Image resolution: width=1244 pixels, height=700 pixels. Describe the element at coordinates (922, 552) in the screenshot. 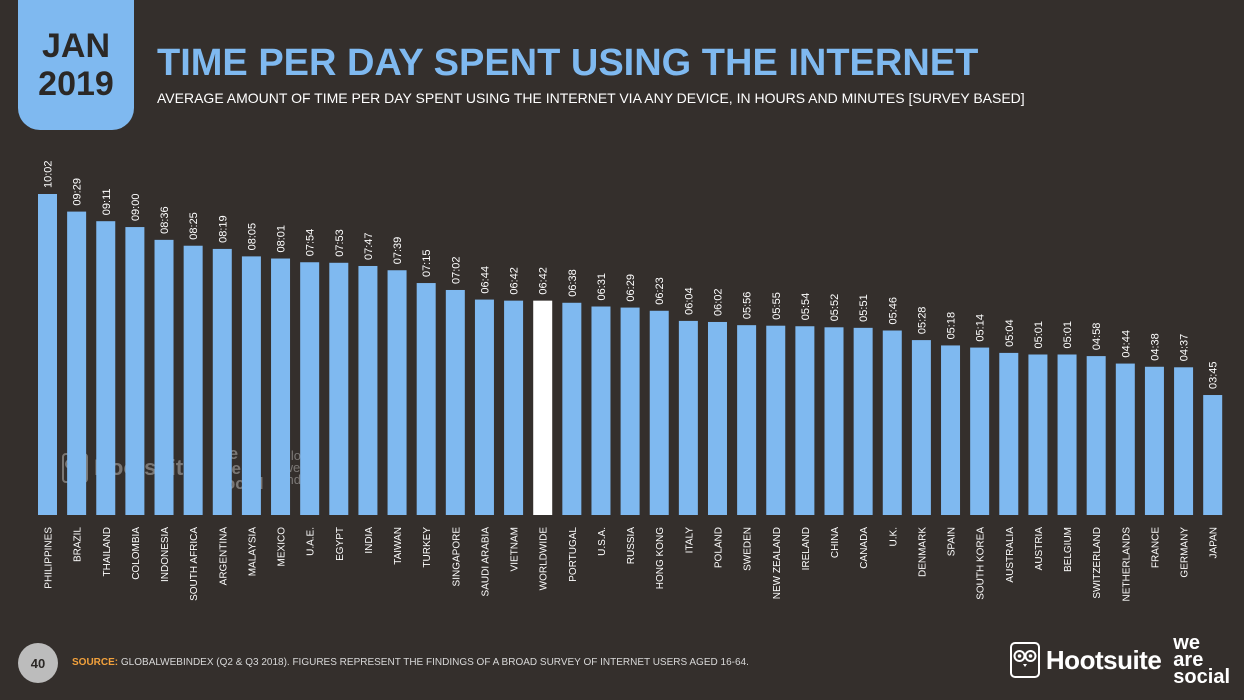

I see `category-label: DENMARK` at that location.